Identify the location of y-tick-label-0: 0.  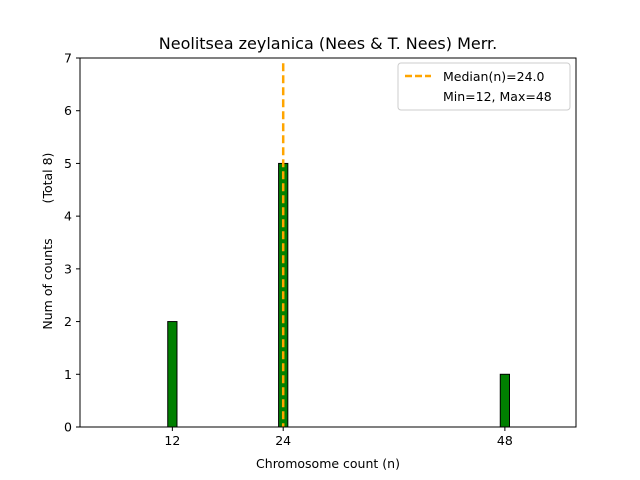
(68, 427).